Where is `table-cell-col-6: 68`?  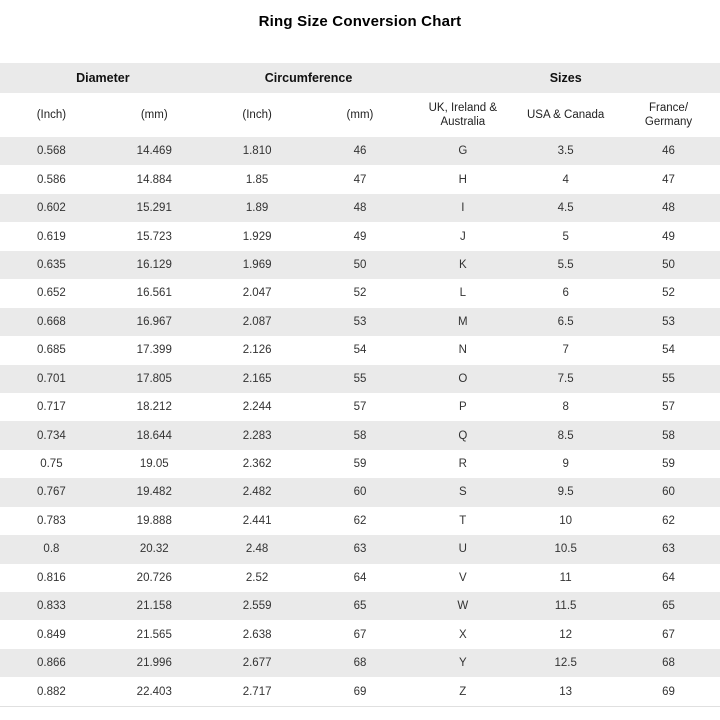 table-cell-col-6: 68 is located at coordinates (668, 663).